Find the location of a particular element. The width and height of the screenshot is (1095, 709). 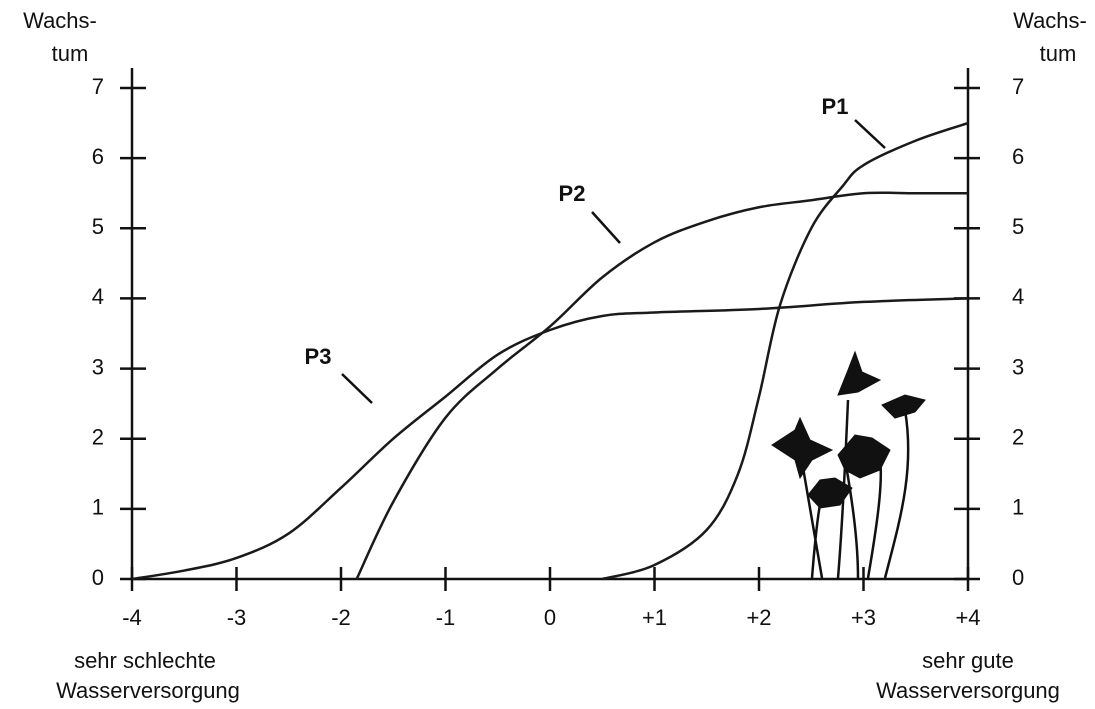

y2-tick-label: 4 is located at coordinates (1018, 296).